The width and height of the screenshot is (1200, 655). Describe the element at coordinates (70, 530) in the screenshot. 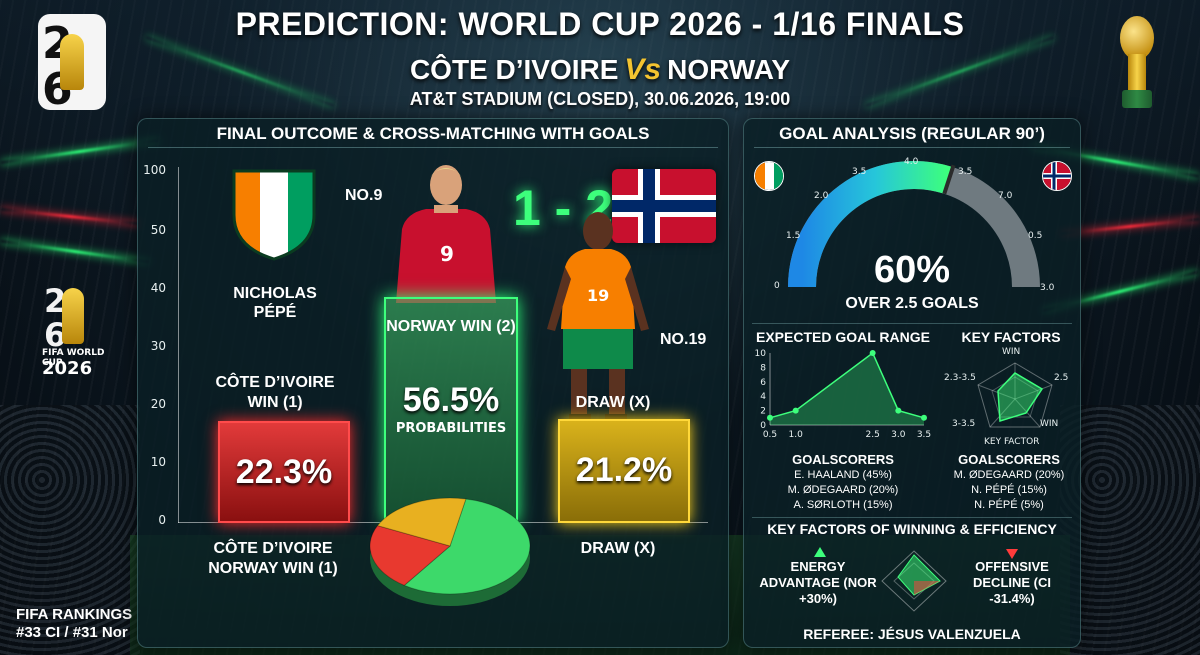

I see `crowd-left` at that location.